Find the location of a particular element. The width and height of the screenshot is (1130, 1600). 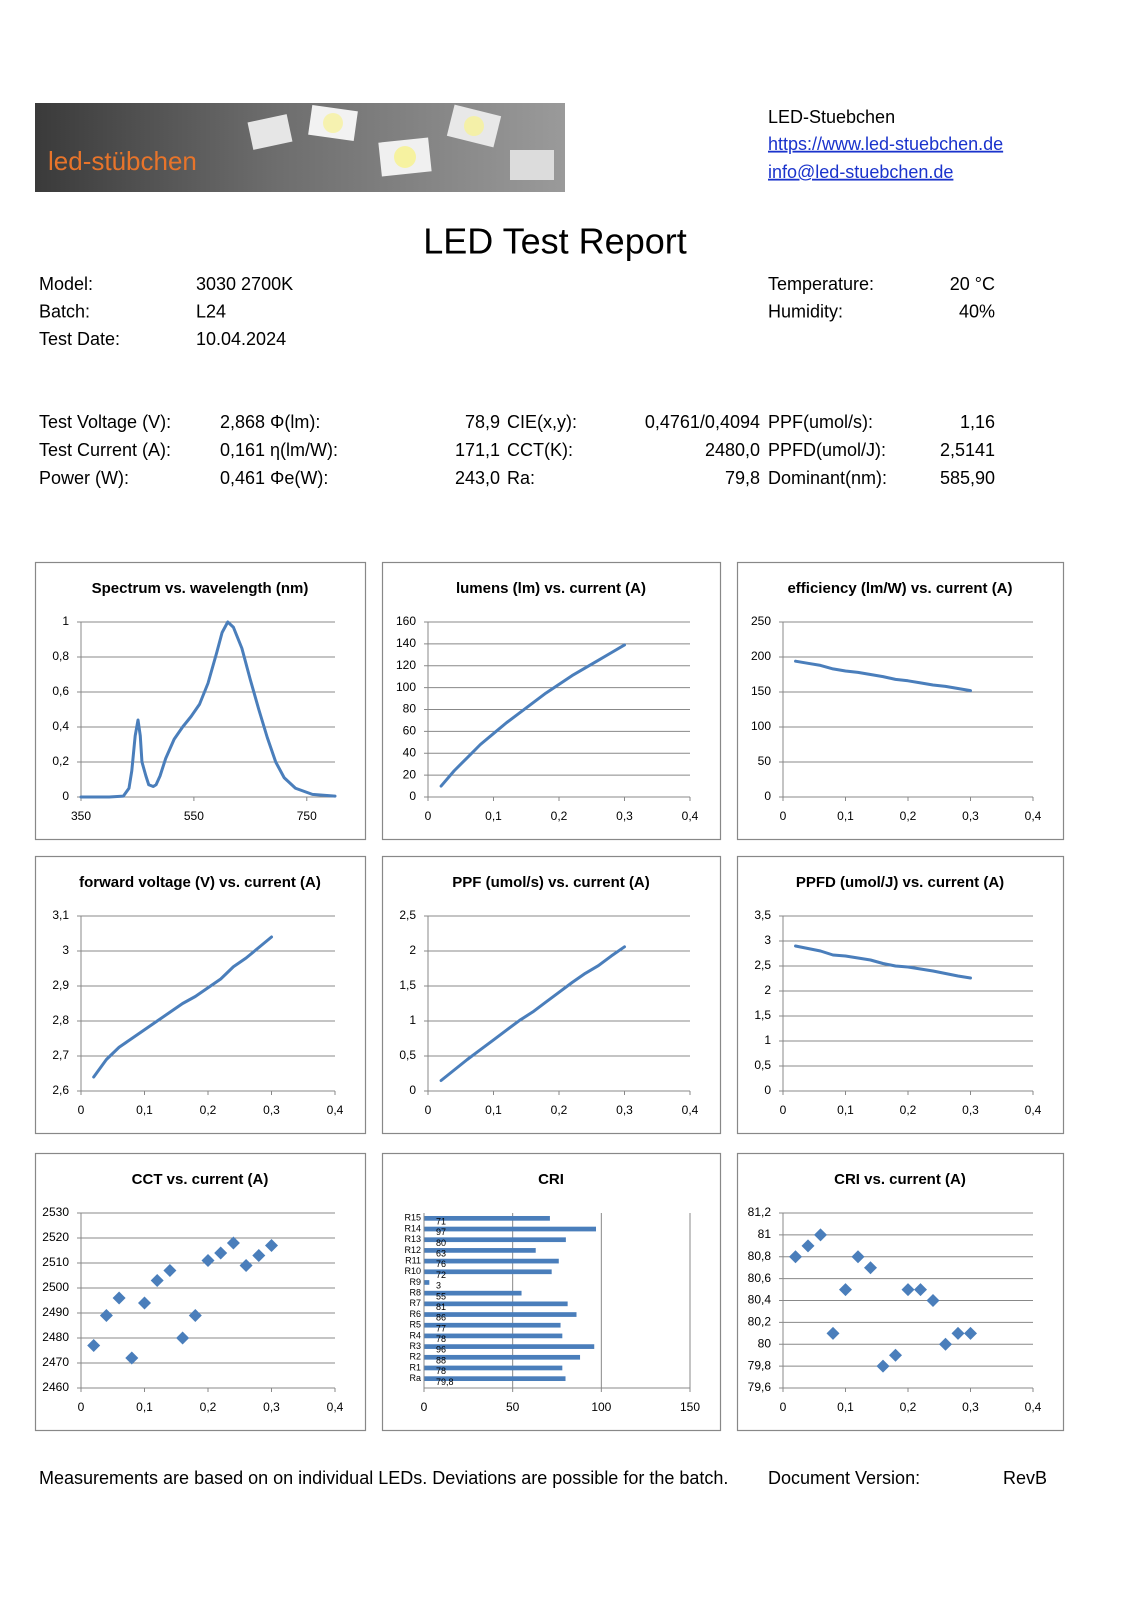

info-value: 40% is located at coordinates (977, 311).